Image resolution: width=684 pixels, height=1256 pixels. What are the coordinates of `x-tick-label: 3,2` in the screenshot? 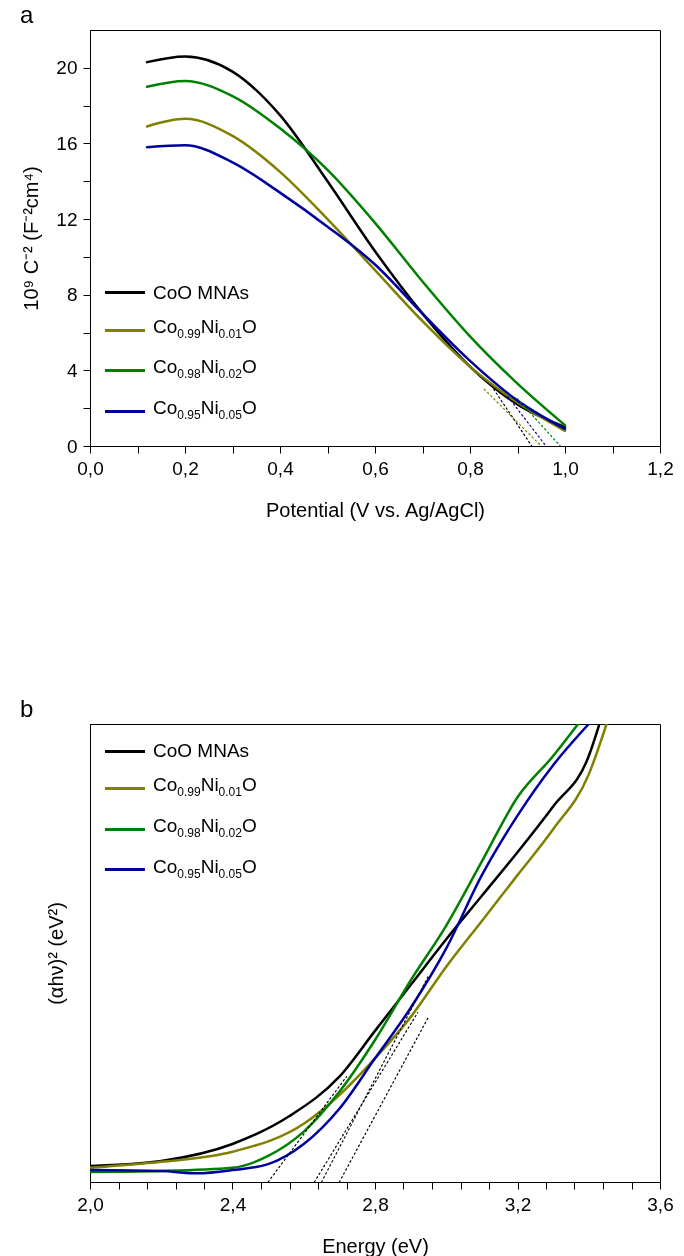 It's located at (518, 1204).